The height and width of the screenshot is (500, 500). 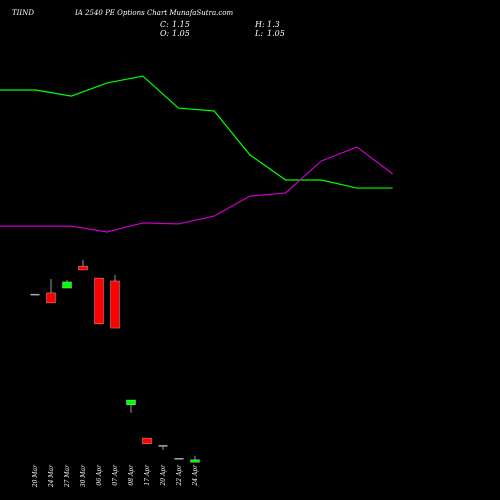 What do you see at coordinates (179, 475) in the screenshot?
I see `x-tick-label: 22 Apr` at bounding box center [179, 475].